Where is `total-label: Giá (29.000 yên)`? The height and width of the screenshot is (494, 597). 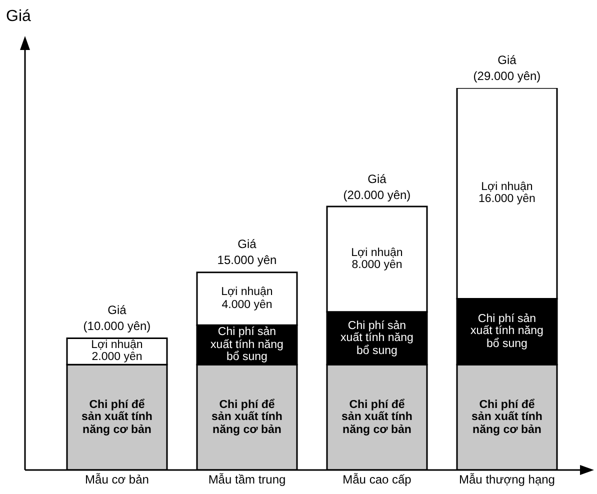
total-label: Giá (29.000 yên) is located at coordinates (507, 68).